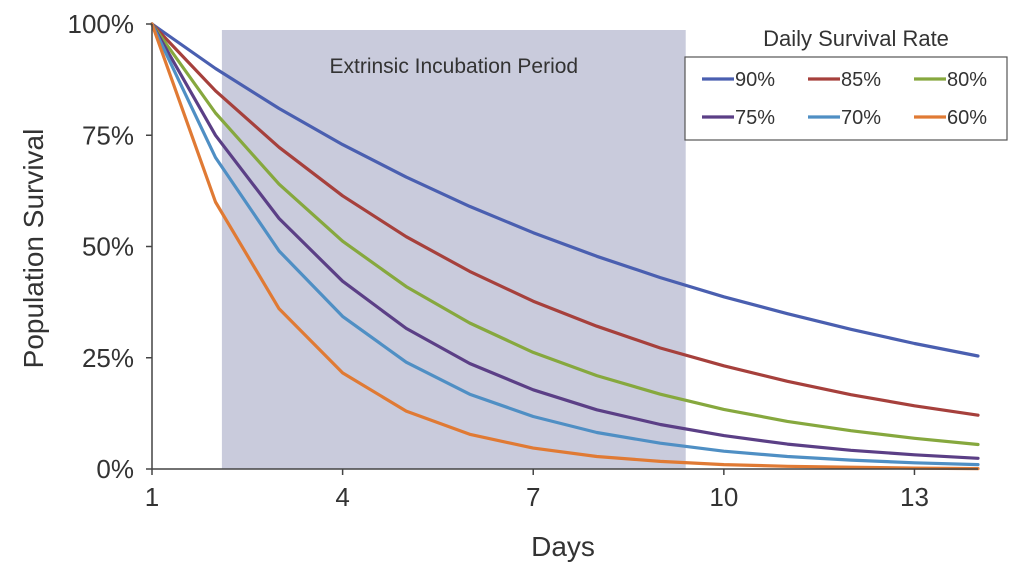  I want to click on legend-label: 60%, so click(967, 118).